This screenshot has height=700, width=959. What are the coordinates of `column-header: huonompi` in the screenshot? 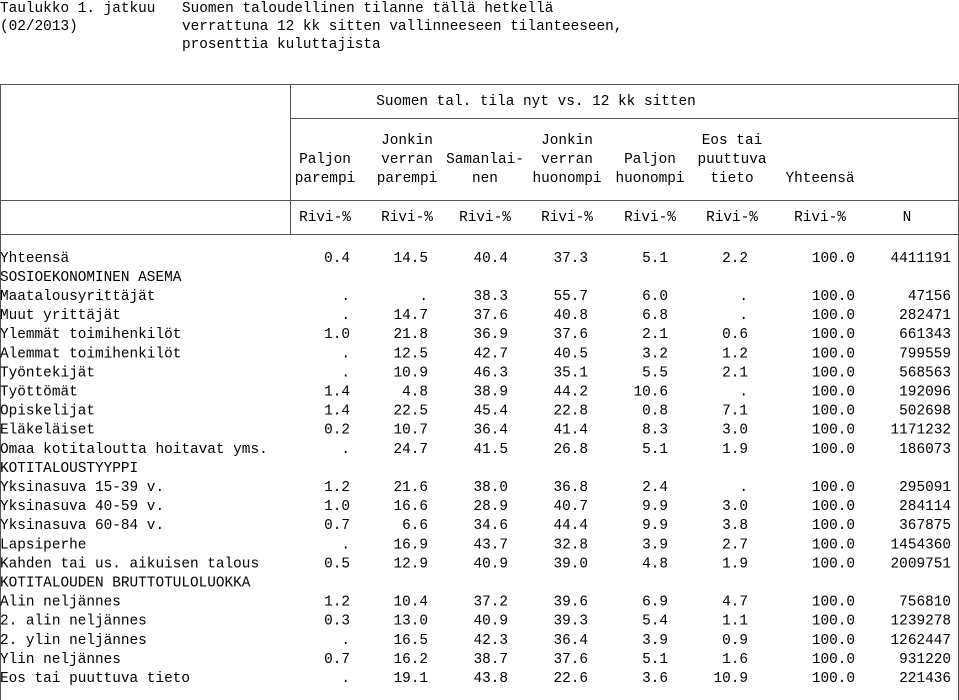 It's located at (649, 179).